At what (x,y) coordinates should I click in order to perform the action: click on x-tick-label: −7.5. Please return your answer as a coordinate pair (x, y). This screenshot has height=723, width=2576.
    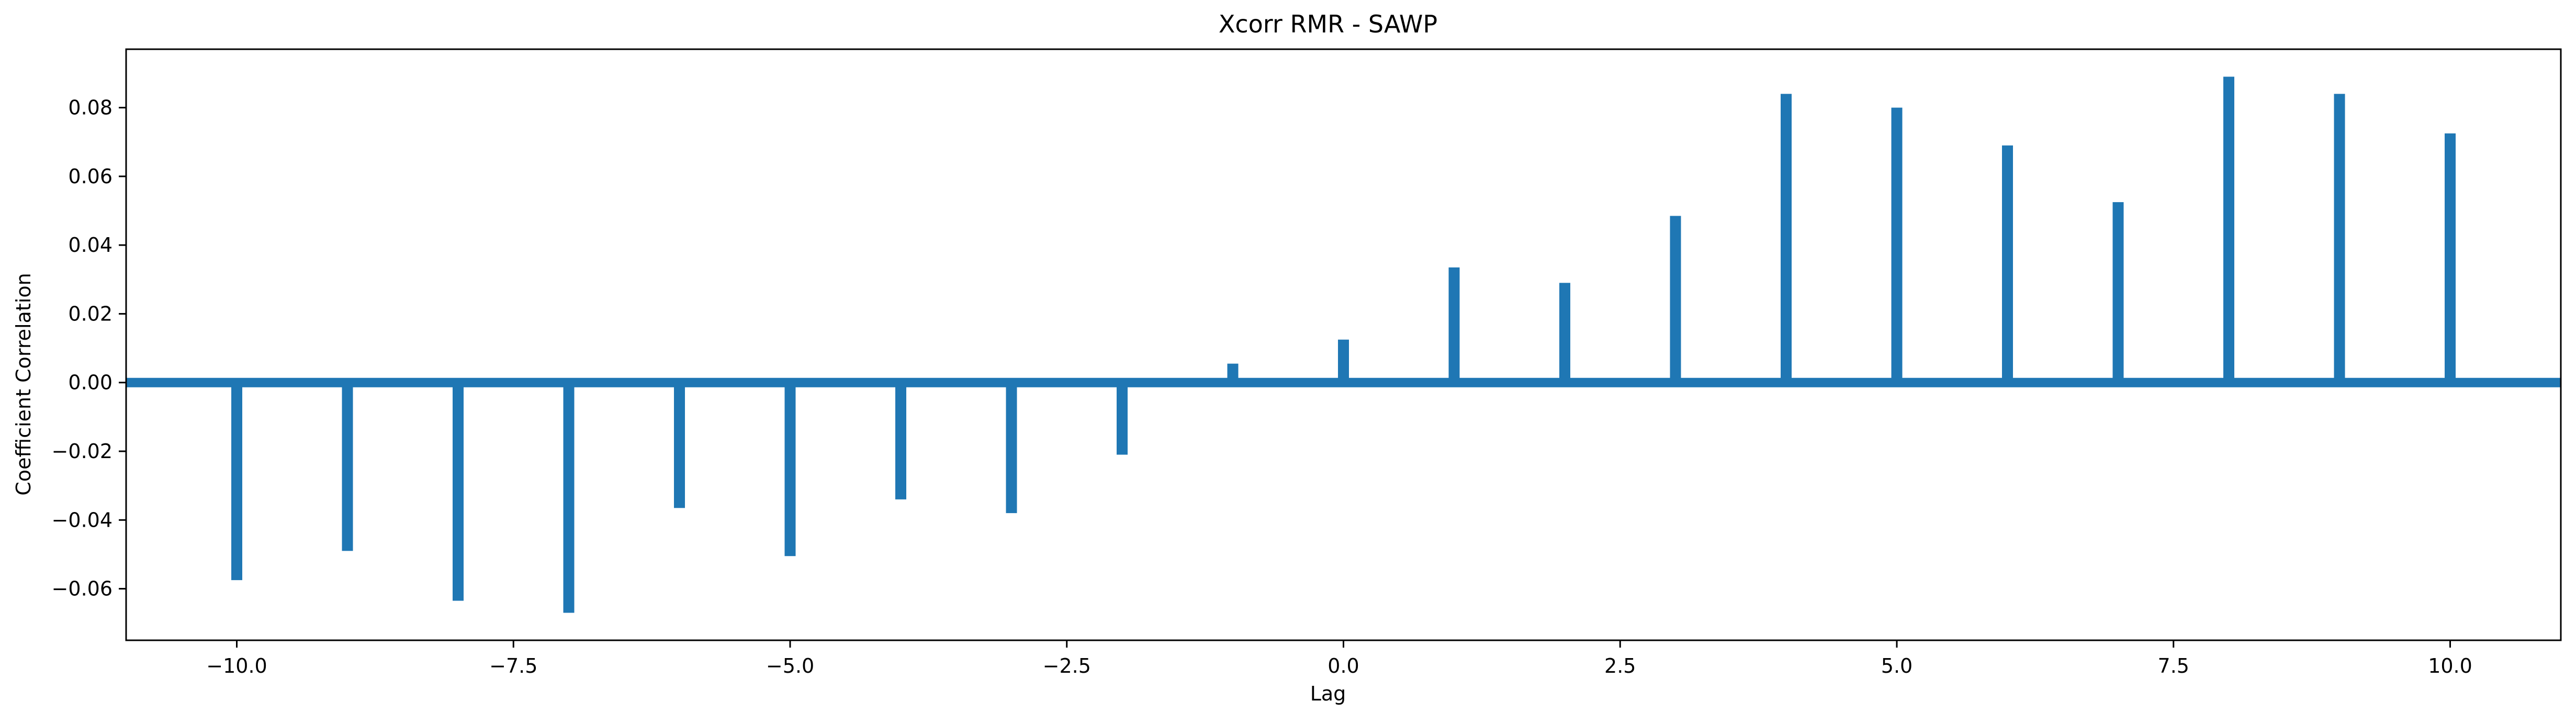
    Looking at the image, I should click on (513, 665).